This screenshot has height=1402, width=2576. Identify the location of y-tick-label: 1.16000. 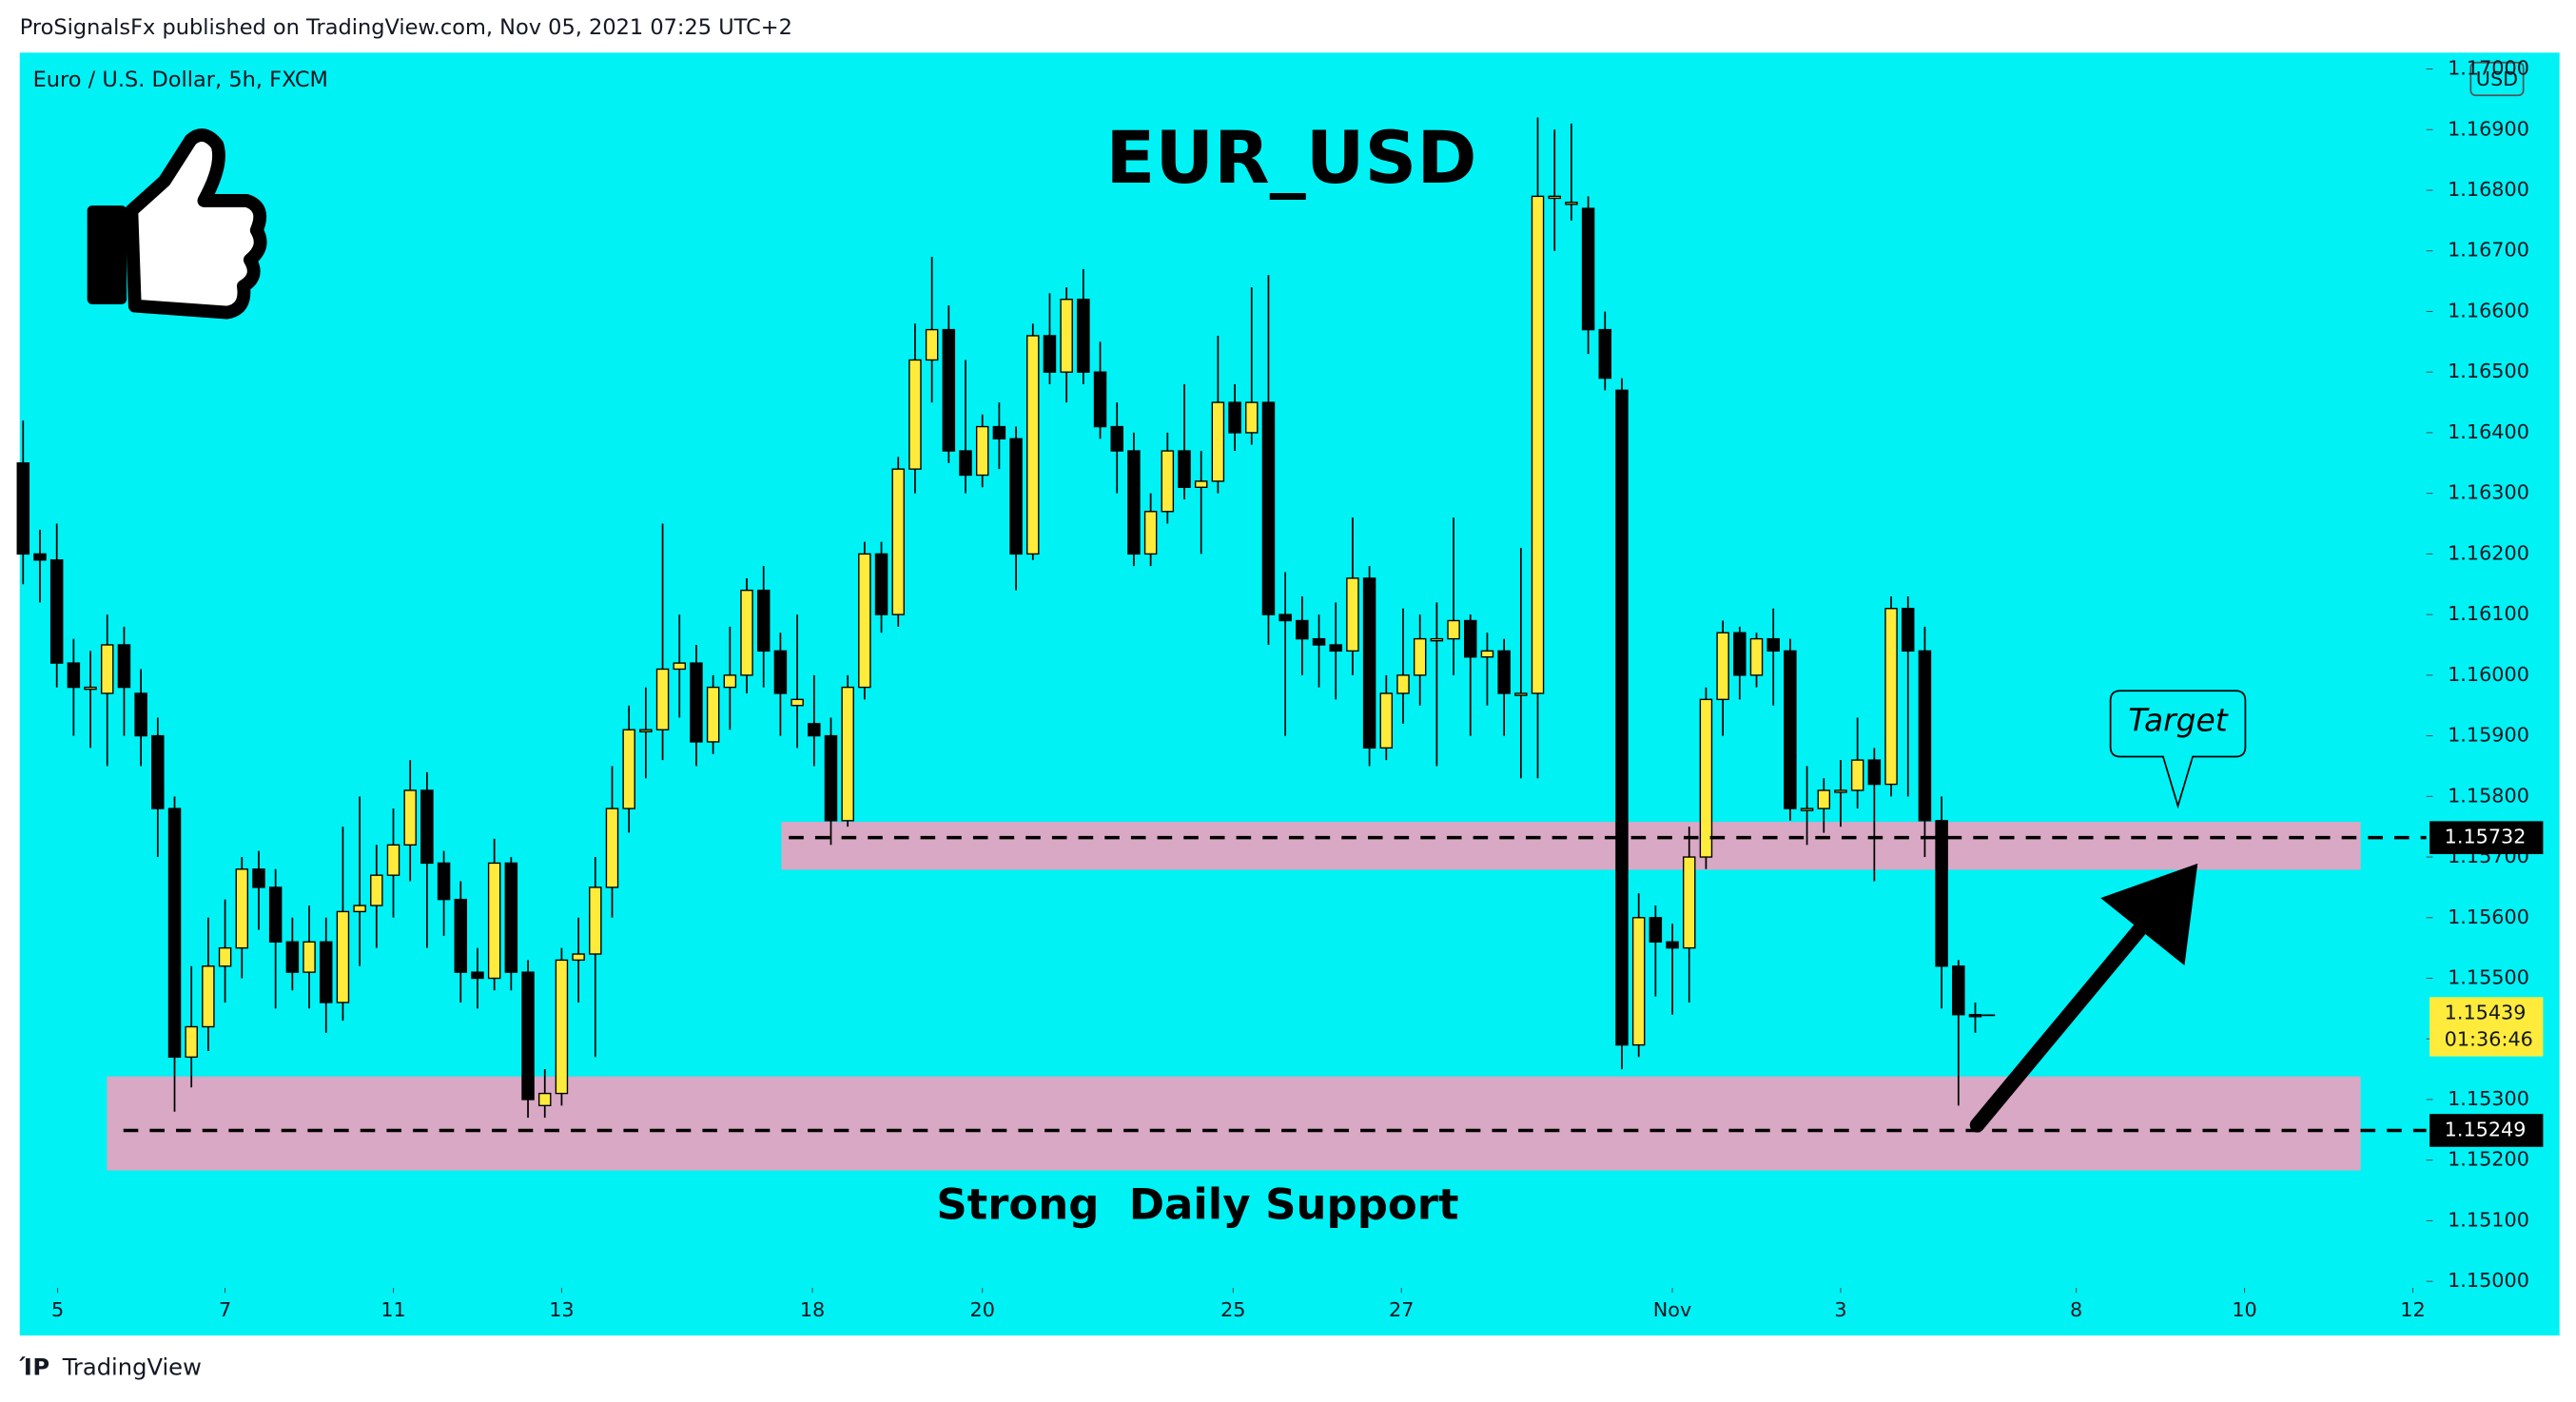
(2489, 674).